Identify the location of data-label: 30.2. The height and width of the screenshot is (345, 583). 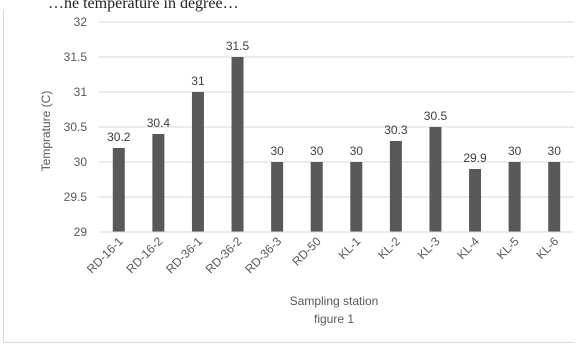
(119, 137).